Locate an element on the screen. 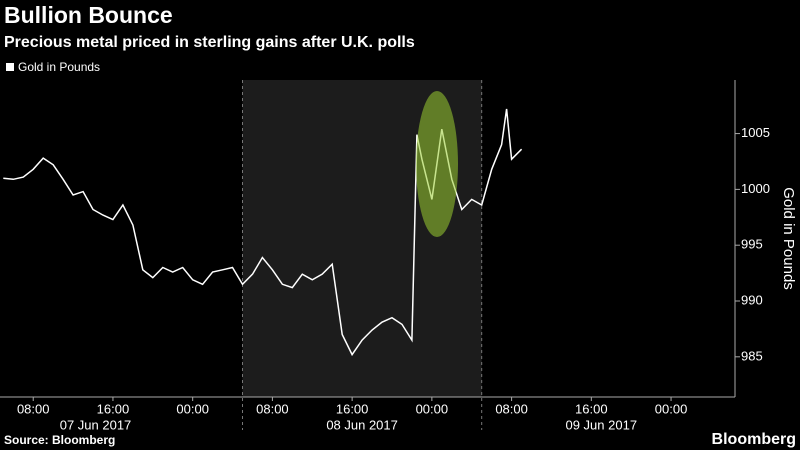 This screenshot has width=800, height=450. y-tick-label: 1000 is located at coordinates (755, 188).